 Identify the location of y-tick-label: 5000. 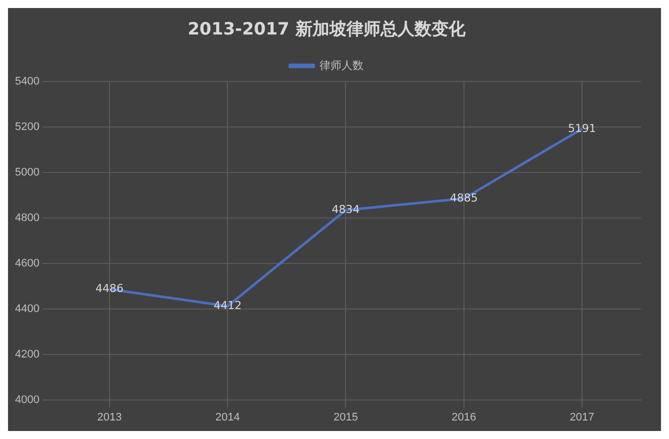
(27, 172).